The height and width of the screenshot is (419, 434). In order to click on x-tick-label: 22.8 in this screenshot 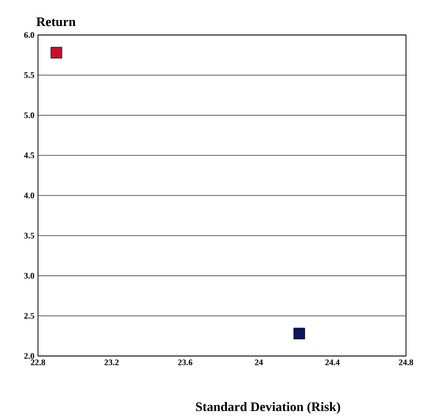, I will do `click(38, 363)`.